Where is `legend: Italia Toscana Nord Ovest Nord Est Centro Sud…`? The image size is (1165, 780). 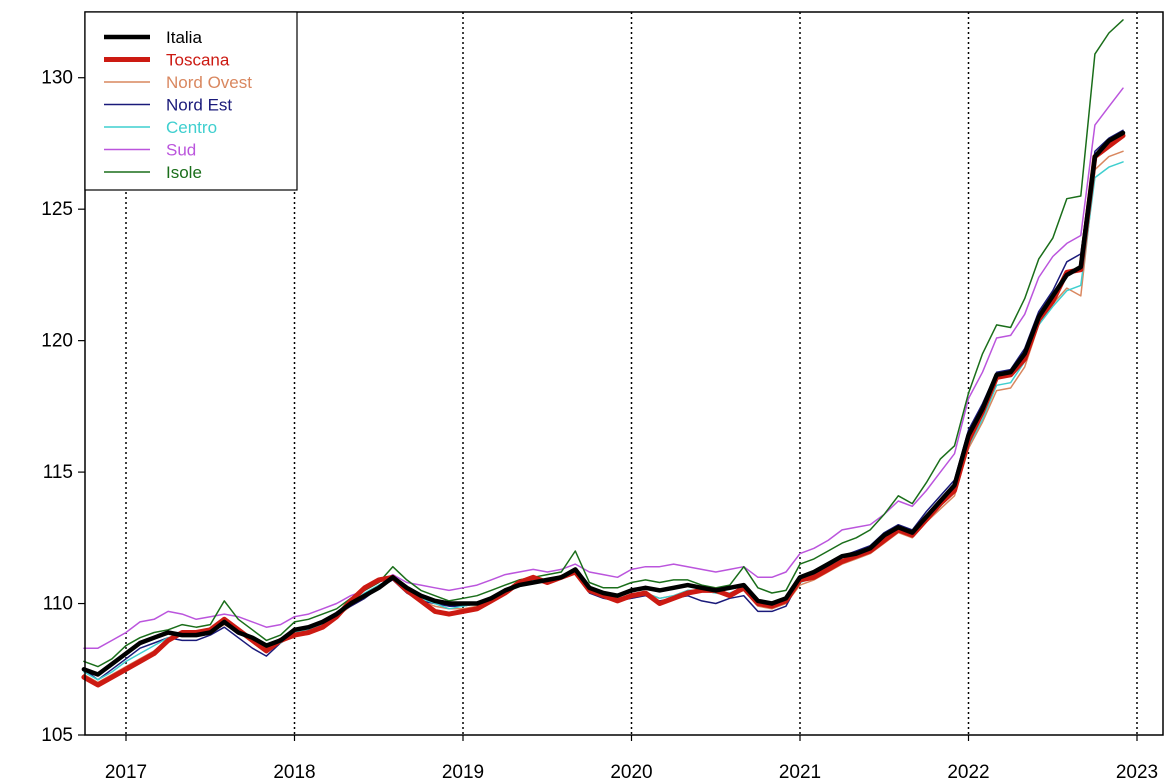 legend: Italia Toscana Nord Ovest Nord Est Centro Sud… is located at coordinates (191, 101).